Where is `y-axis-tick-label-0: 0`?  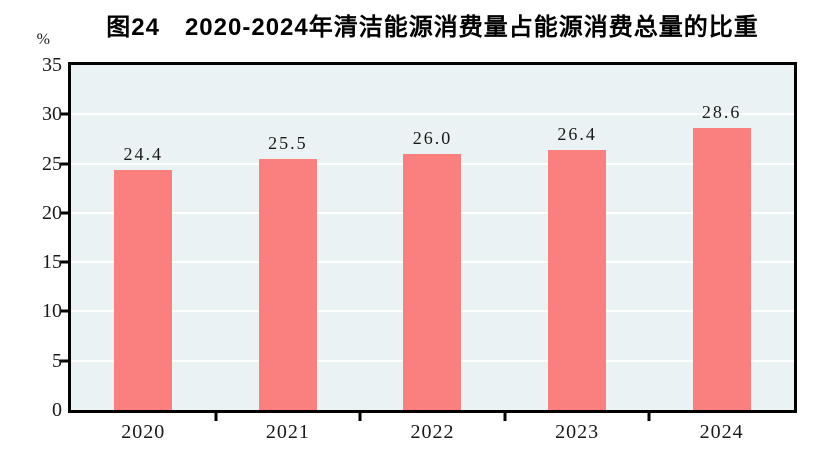
y-axis-tick-label-0: 0 is located at coordinates (57, 410).